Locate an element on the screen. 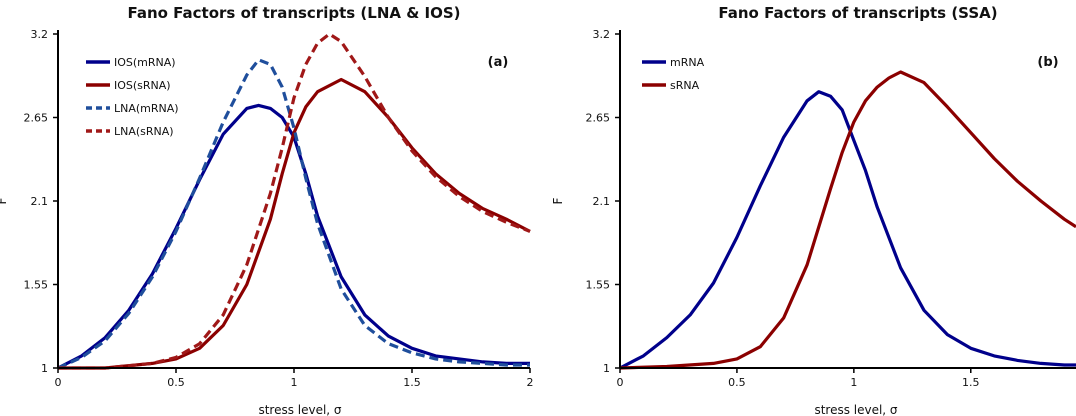 This screenshot has height=416, width=1076. legend-label: IOS(mRNA) is located at coordinates (145, 62).